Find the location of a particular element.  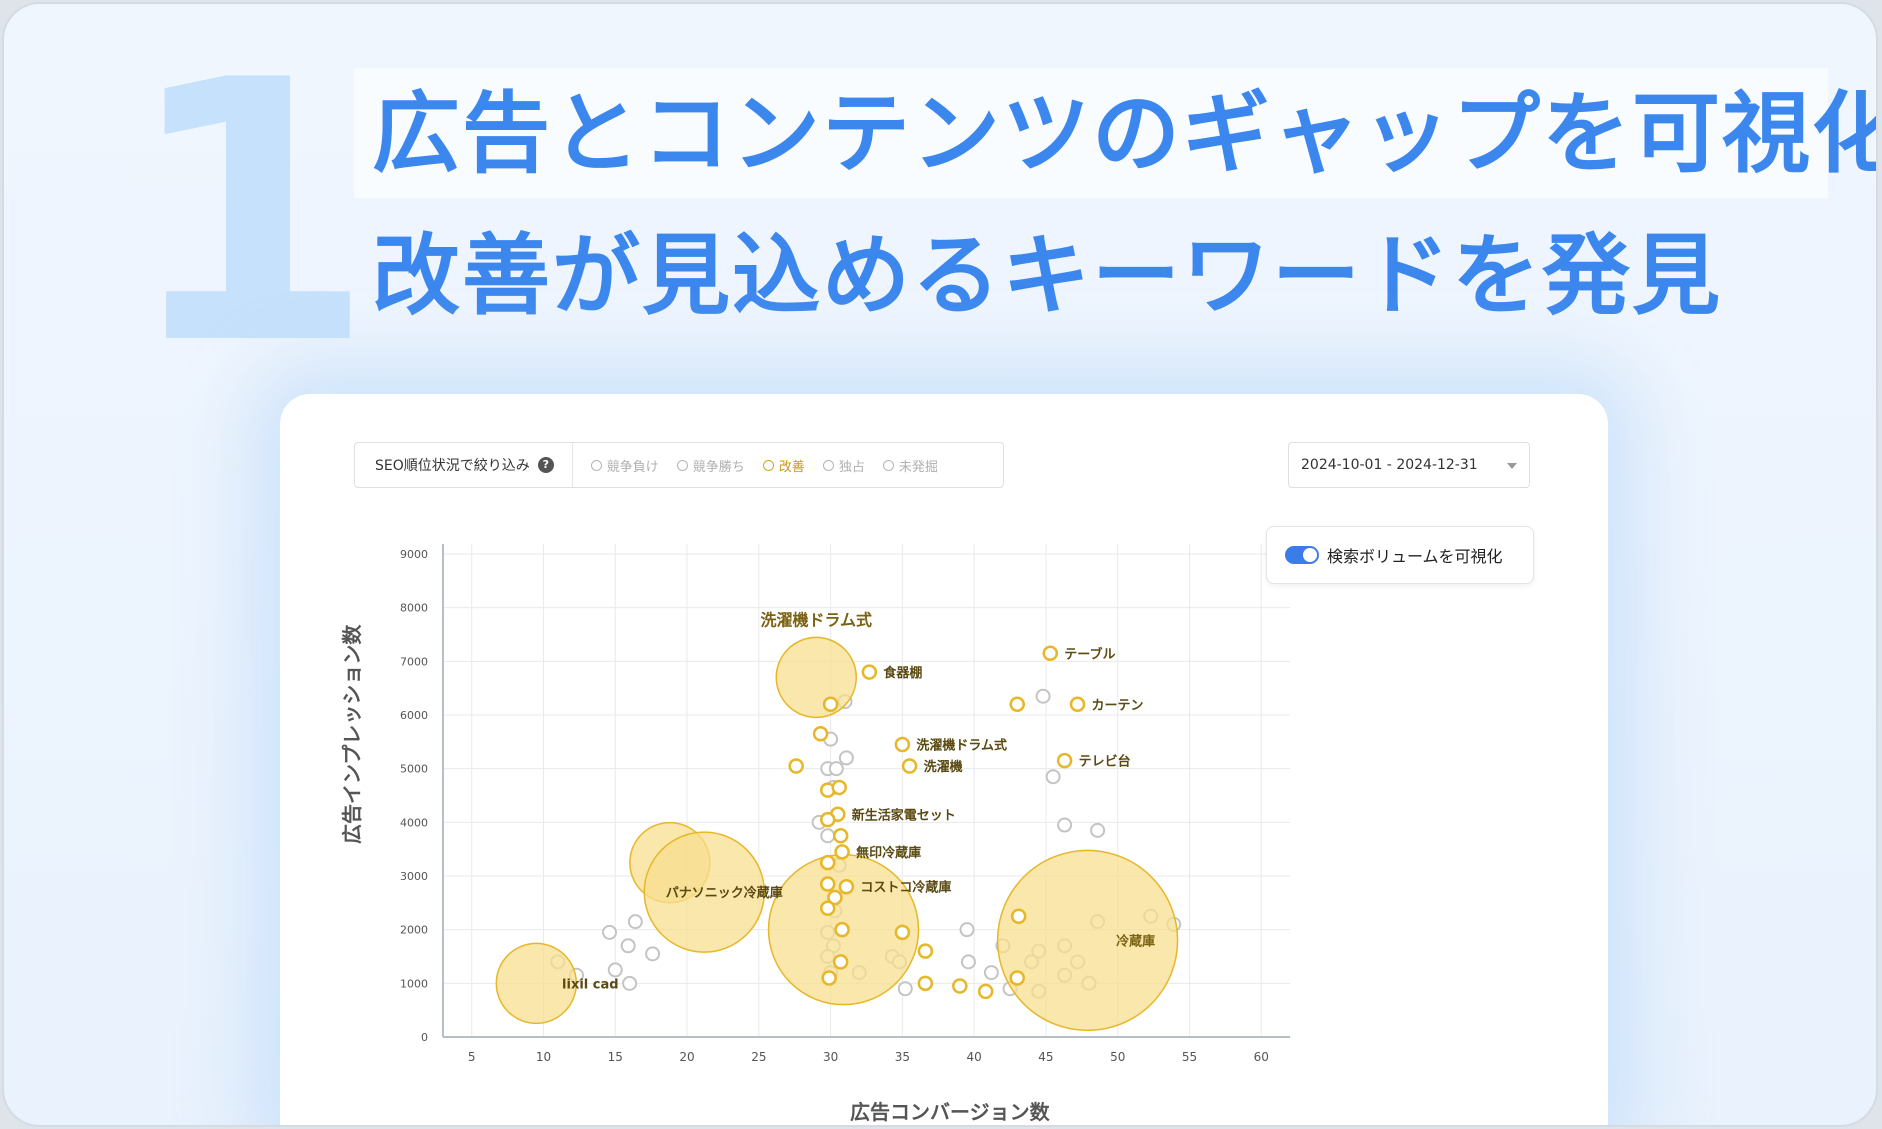

x-tick-label: 5 is located at coordinates (472, 1057).